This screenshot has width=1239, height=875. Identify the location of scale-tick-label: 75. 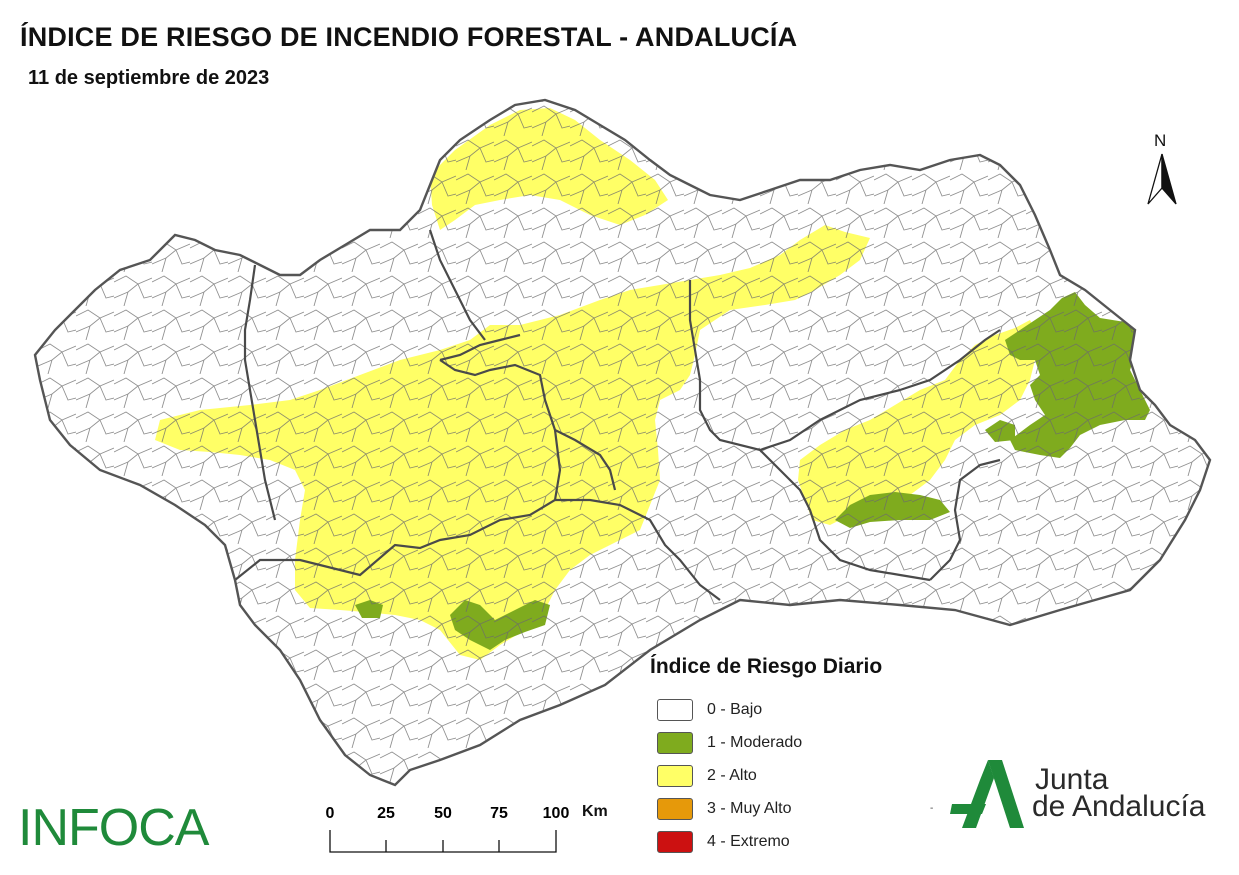
(499, 813).